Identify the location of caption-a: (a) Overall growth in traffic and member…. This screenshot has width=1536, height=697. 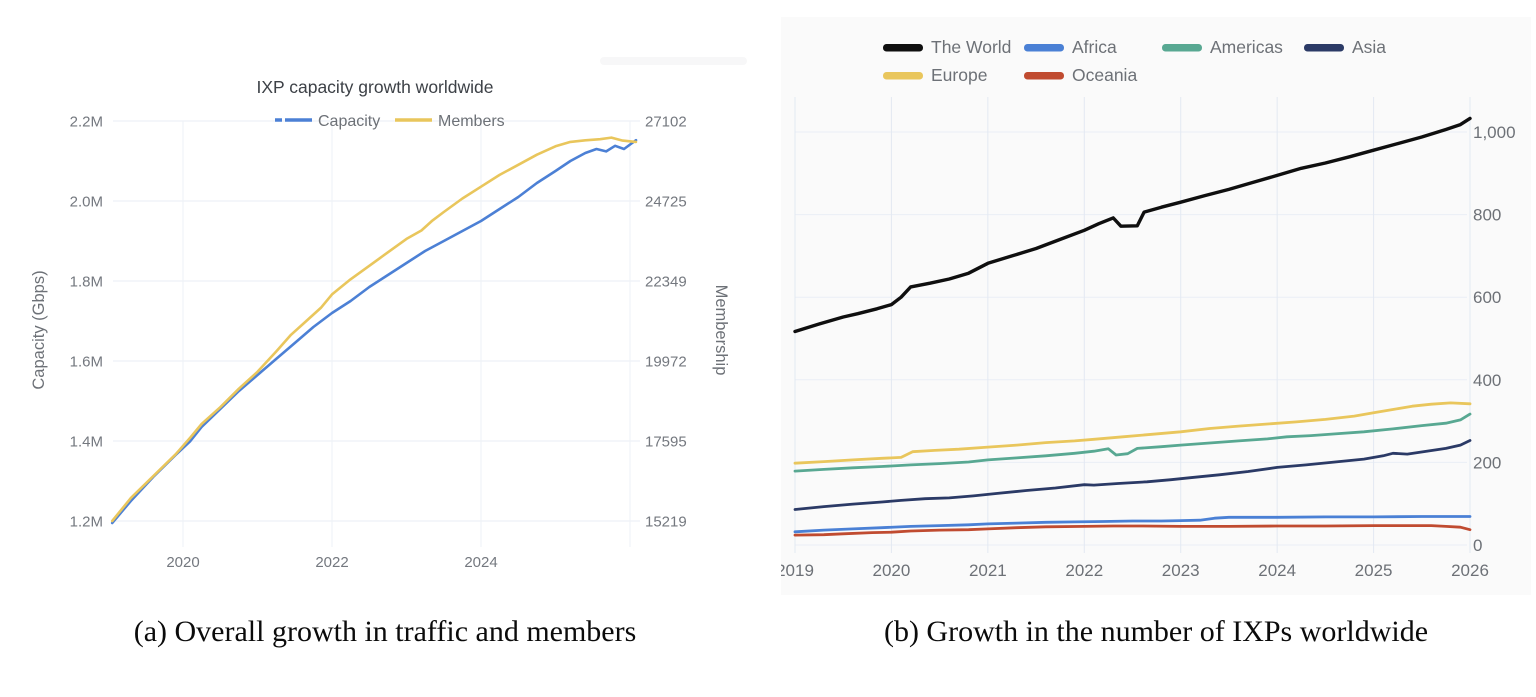
(385, 631).